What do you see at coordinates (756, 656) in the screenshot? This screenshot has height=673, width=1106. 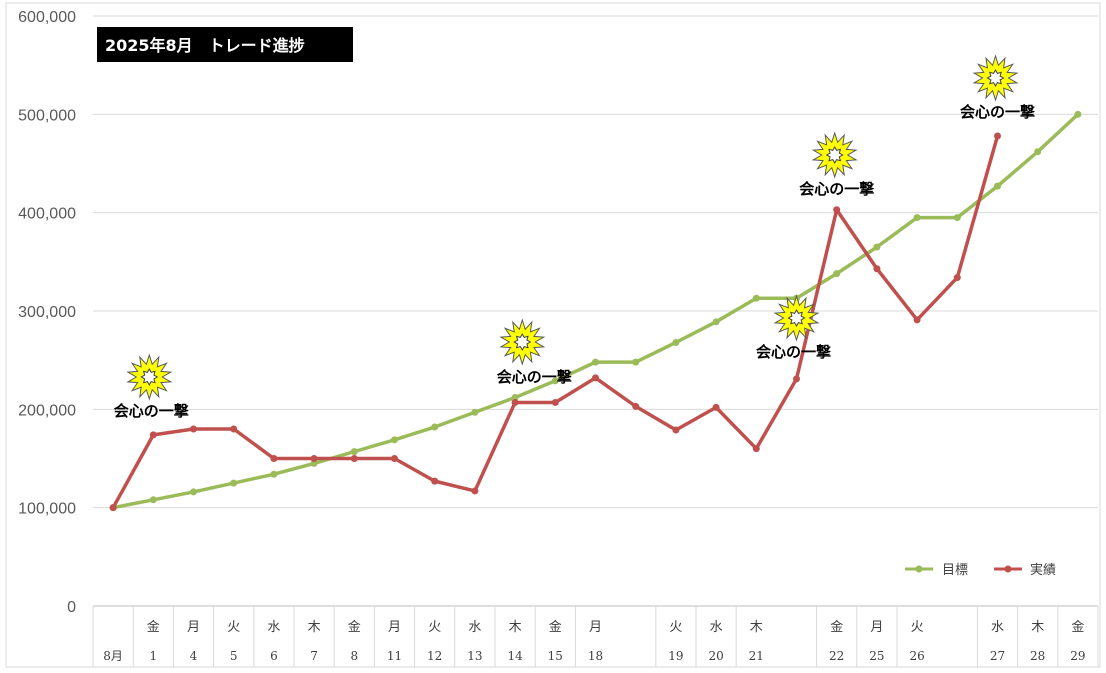 I see `x-day-label: 21` at bounding box center [756, 656].